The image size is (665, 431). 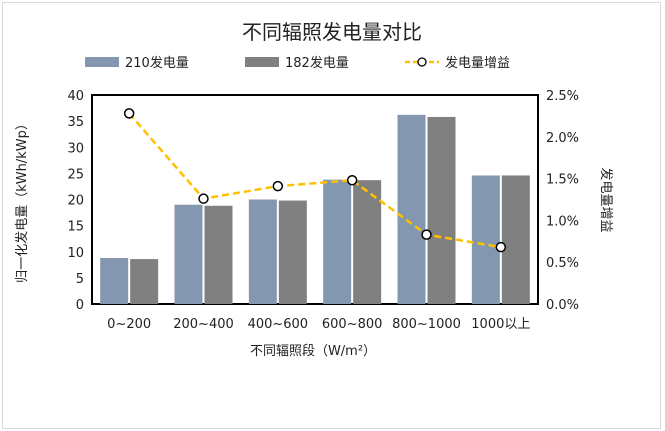 What do you see at coordinates (80, 305) in the screenshot?
I see `y-tick-label: 0` at bounding box center [80, 305].